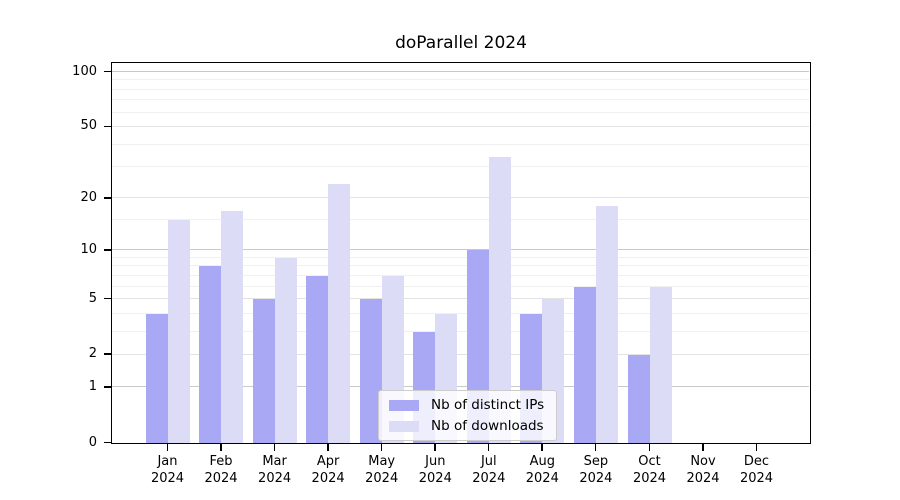 The width and height of the screenshot is (900, 500). I want to click on y-tick-label-20: 20, so click(88, 197).